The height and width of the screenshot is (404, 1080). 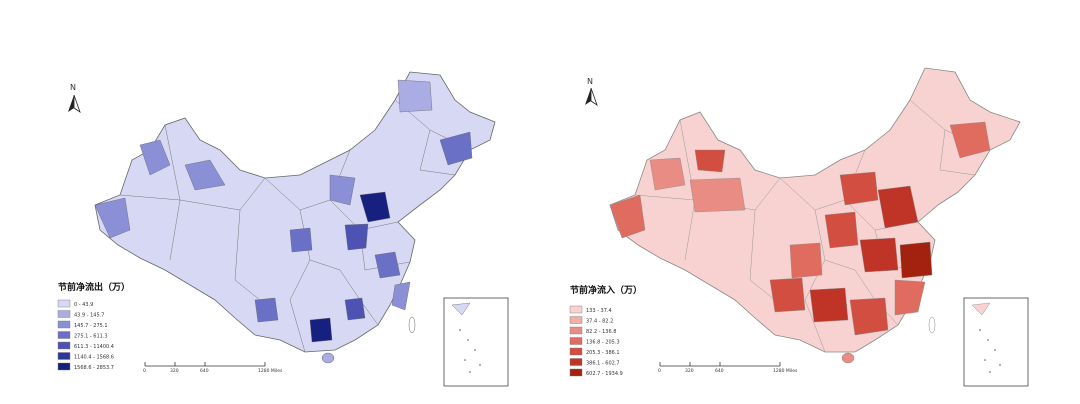 I want to click on legend-title: 节前净流入（万）, so click(x=606, y=290).